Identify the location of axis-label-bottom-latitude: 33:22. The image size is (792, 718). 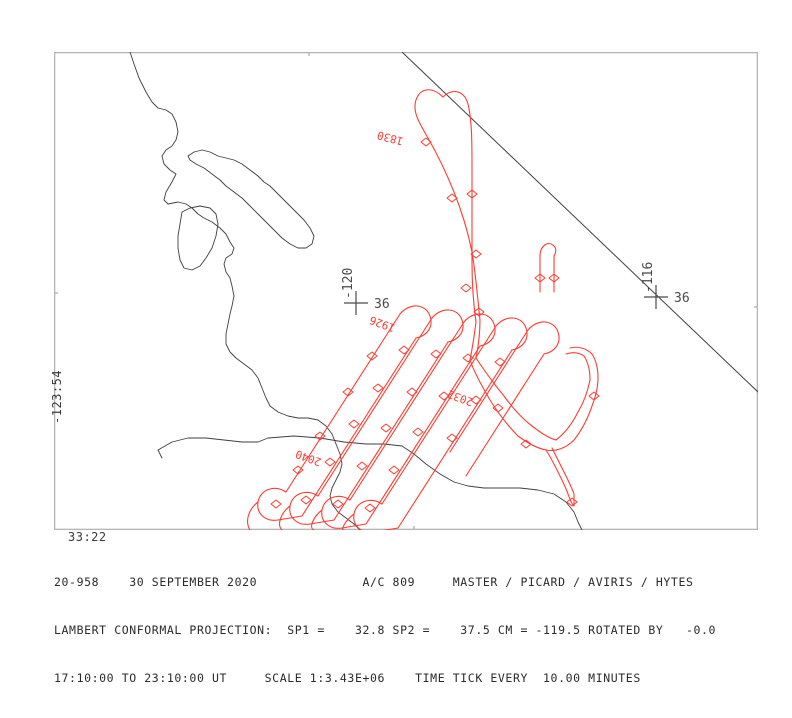
(87, 537).